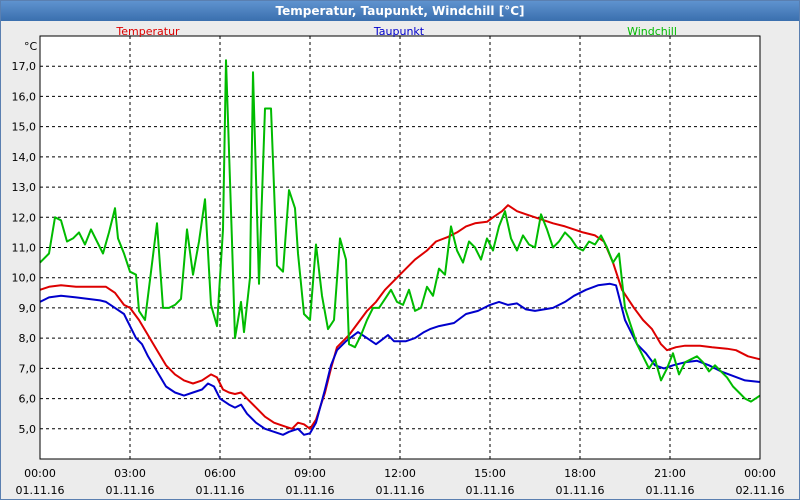 The width and height of the screenshot is (800, 500). What do you see at coordinates (24, 187) in the screenshot?
I see `y-tick-label: 13,0` at bounding box center [24, 187].